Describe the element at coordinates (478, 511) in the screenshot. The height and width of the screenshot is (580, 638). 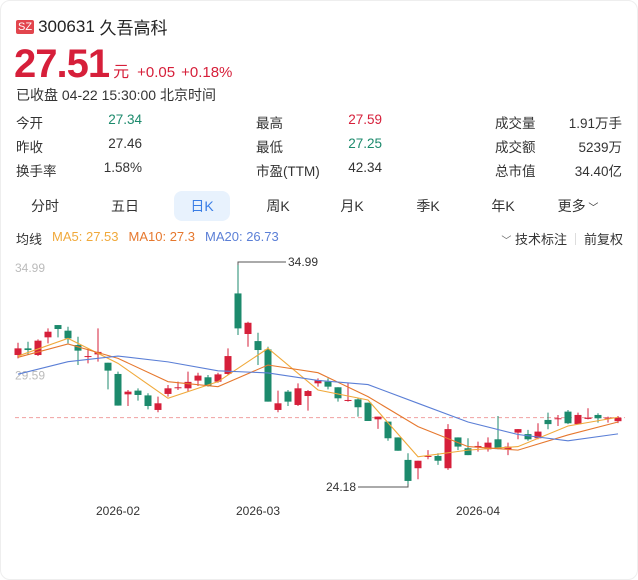
I see `x-label: 2026-04` at that location.